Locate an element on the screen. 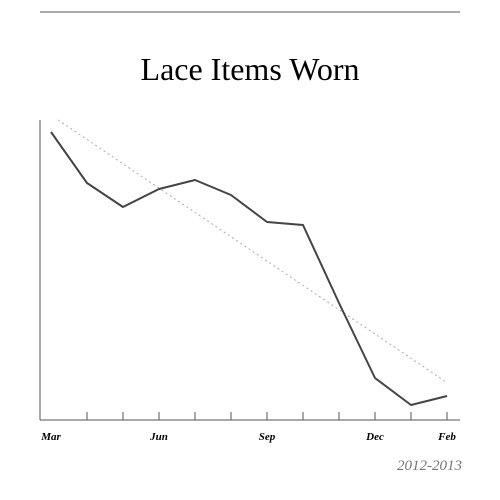 This screenshot has width=500, height=500. subtitle: 2012-2013 is located at coordinates (429, 466).